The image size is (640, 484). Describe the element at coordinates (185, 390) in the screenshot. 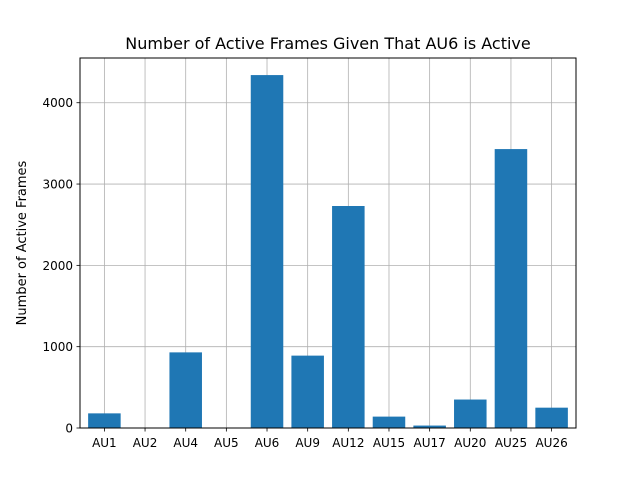

I see `bar-au4` at that location.